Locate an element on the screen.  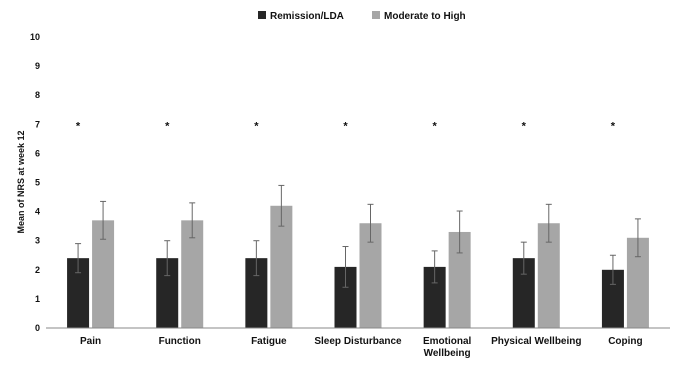
y-tick-label: 5 is located at coordinates (37, 183).